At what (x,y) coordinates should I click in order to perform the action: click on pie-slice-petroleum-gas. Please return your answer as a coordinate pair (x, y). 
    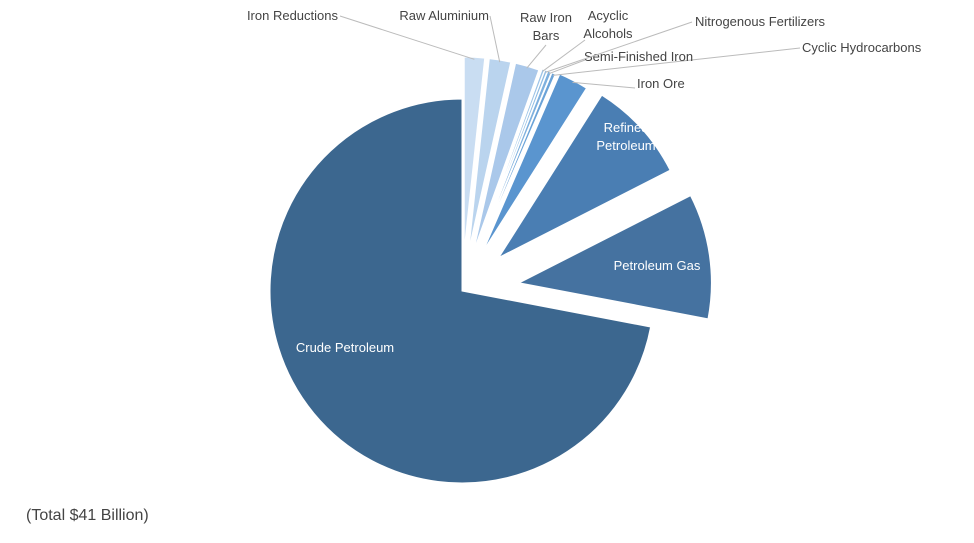
    Looking at the image, I should click on (614, 257).